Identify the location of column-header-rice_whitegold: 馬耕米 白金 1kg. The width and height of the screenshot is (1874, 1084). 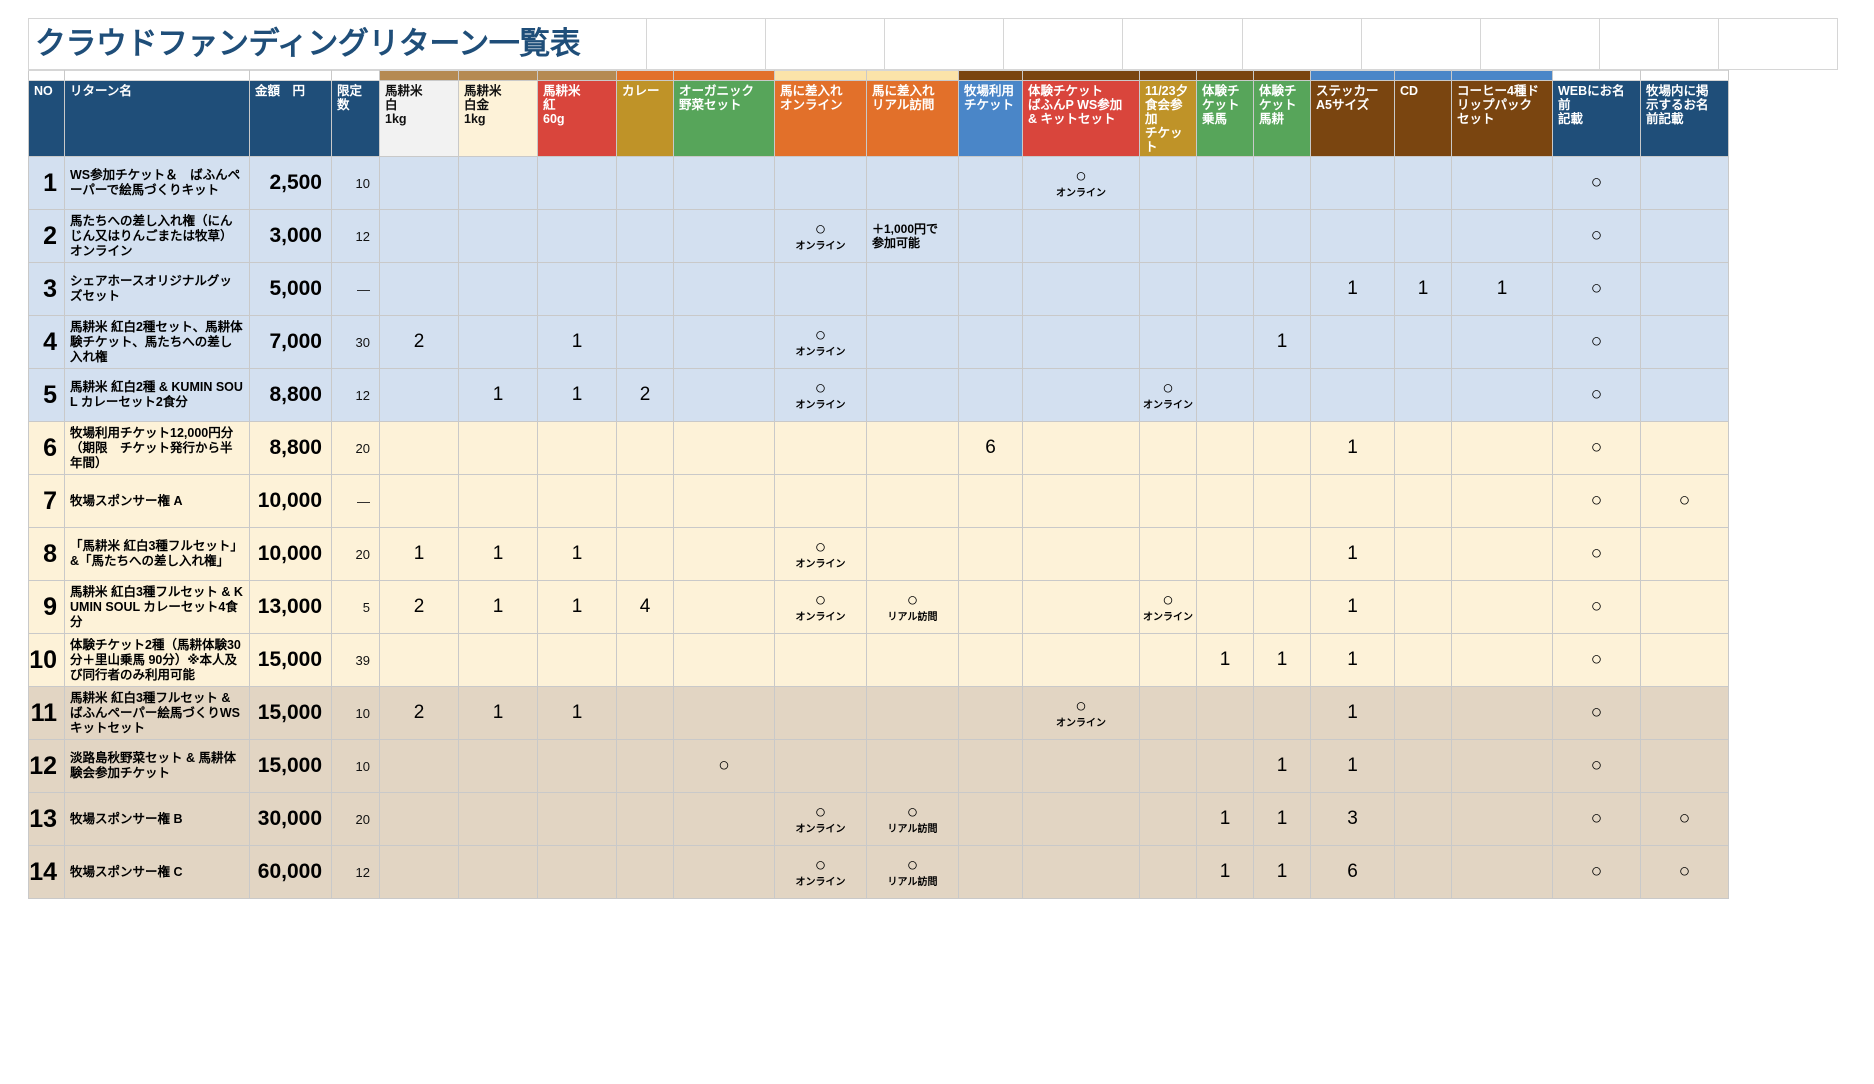
(498, 118).